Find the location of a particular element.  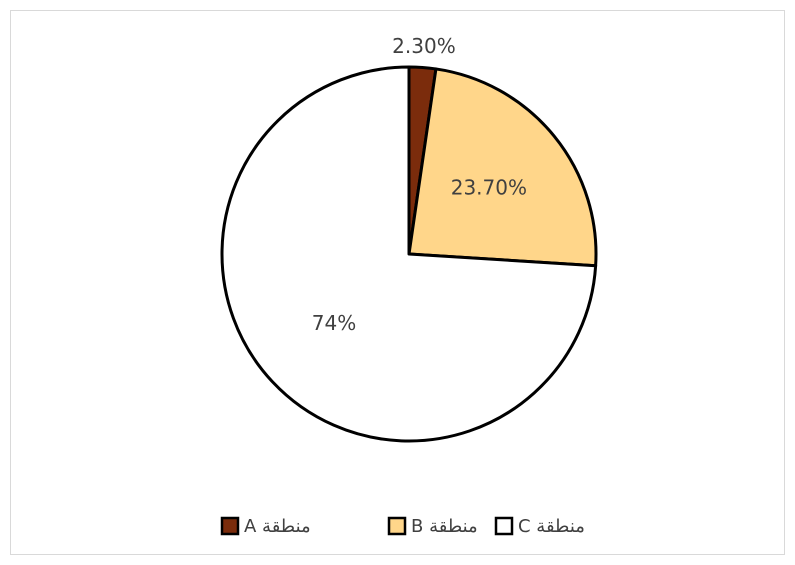

legend-label: منطقة B is located at coordinates (444, 526).